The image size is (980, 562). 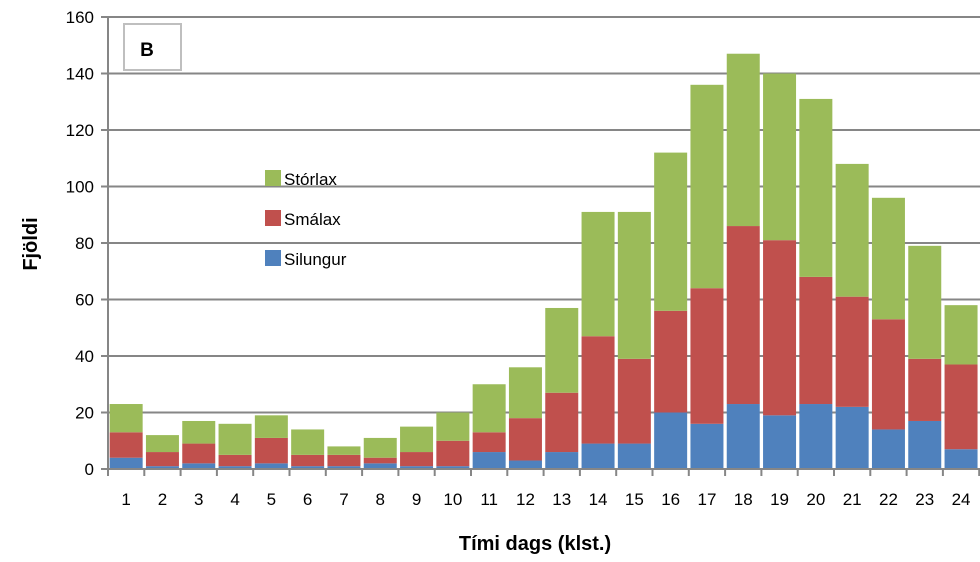 What do you see at coordinates (670, 499) in the screenshot?
I see `x-tick-label: 16` at bounding box center [670, 499].